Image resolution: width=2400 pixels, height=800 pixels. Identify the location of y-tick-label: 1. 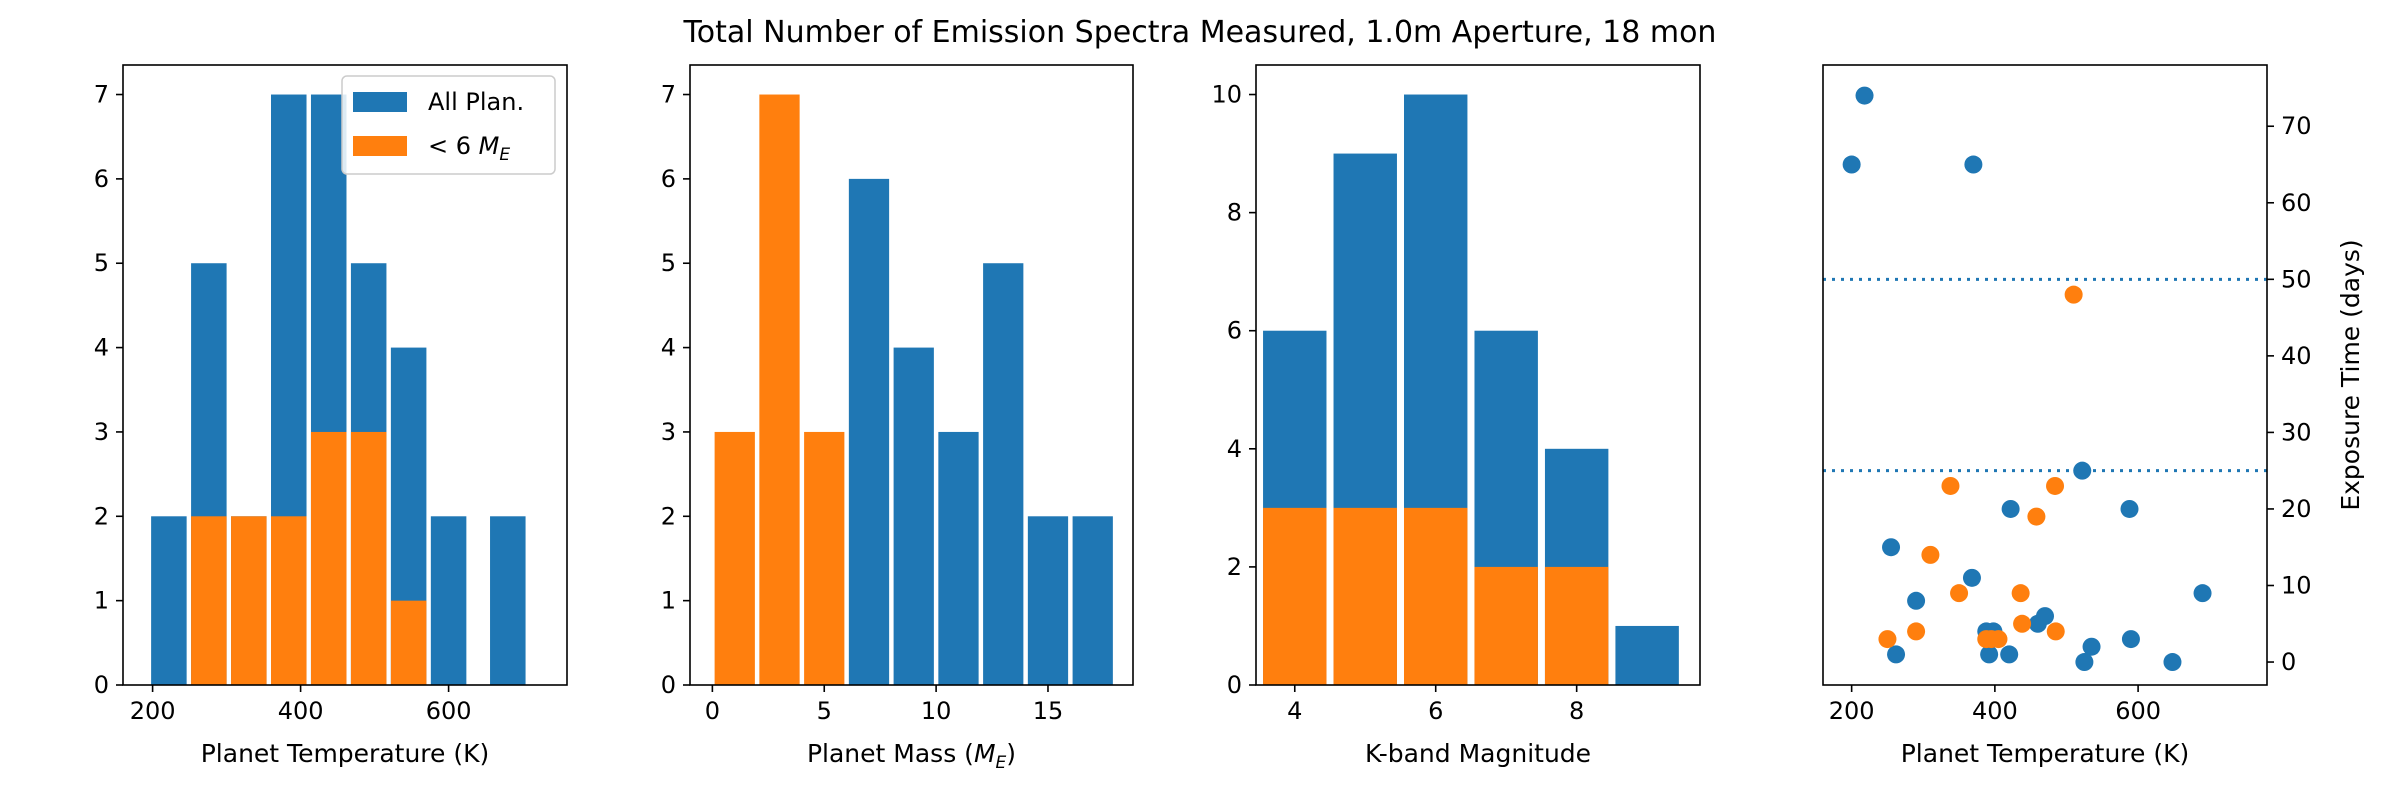
(101, 601).